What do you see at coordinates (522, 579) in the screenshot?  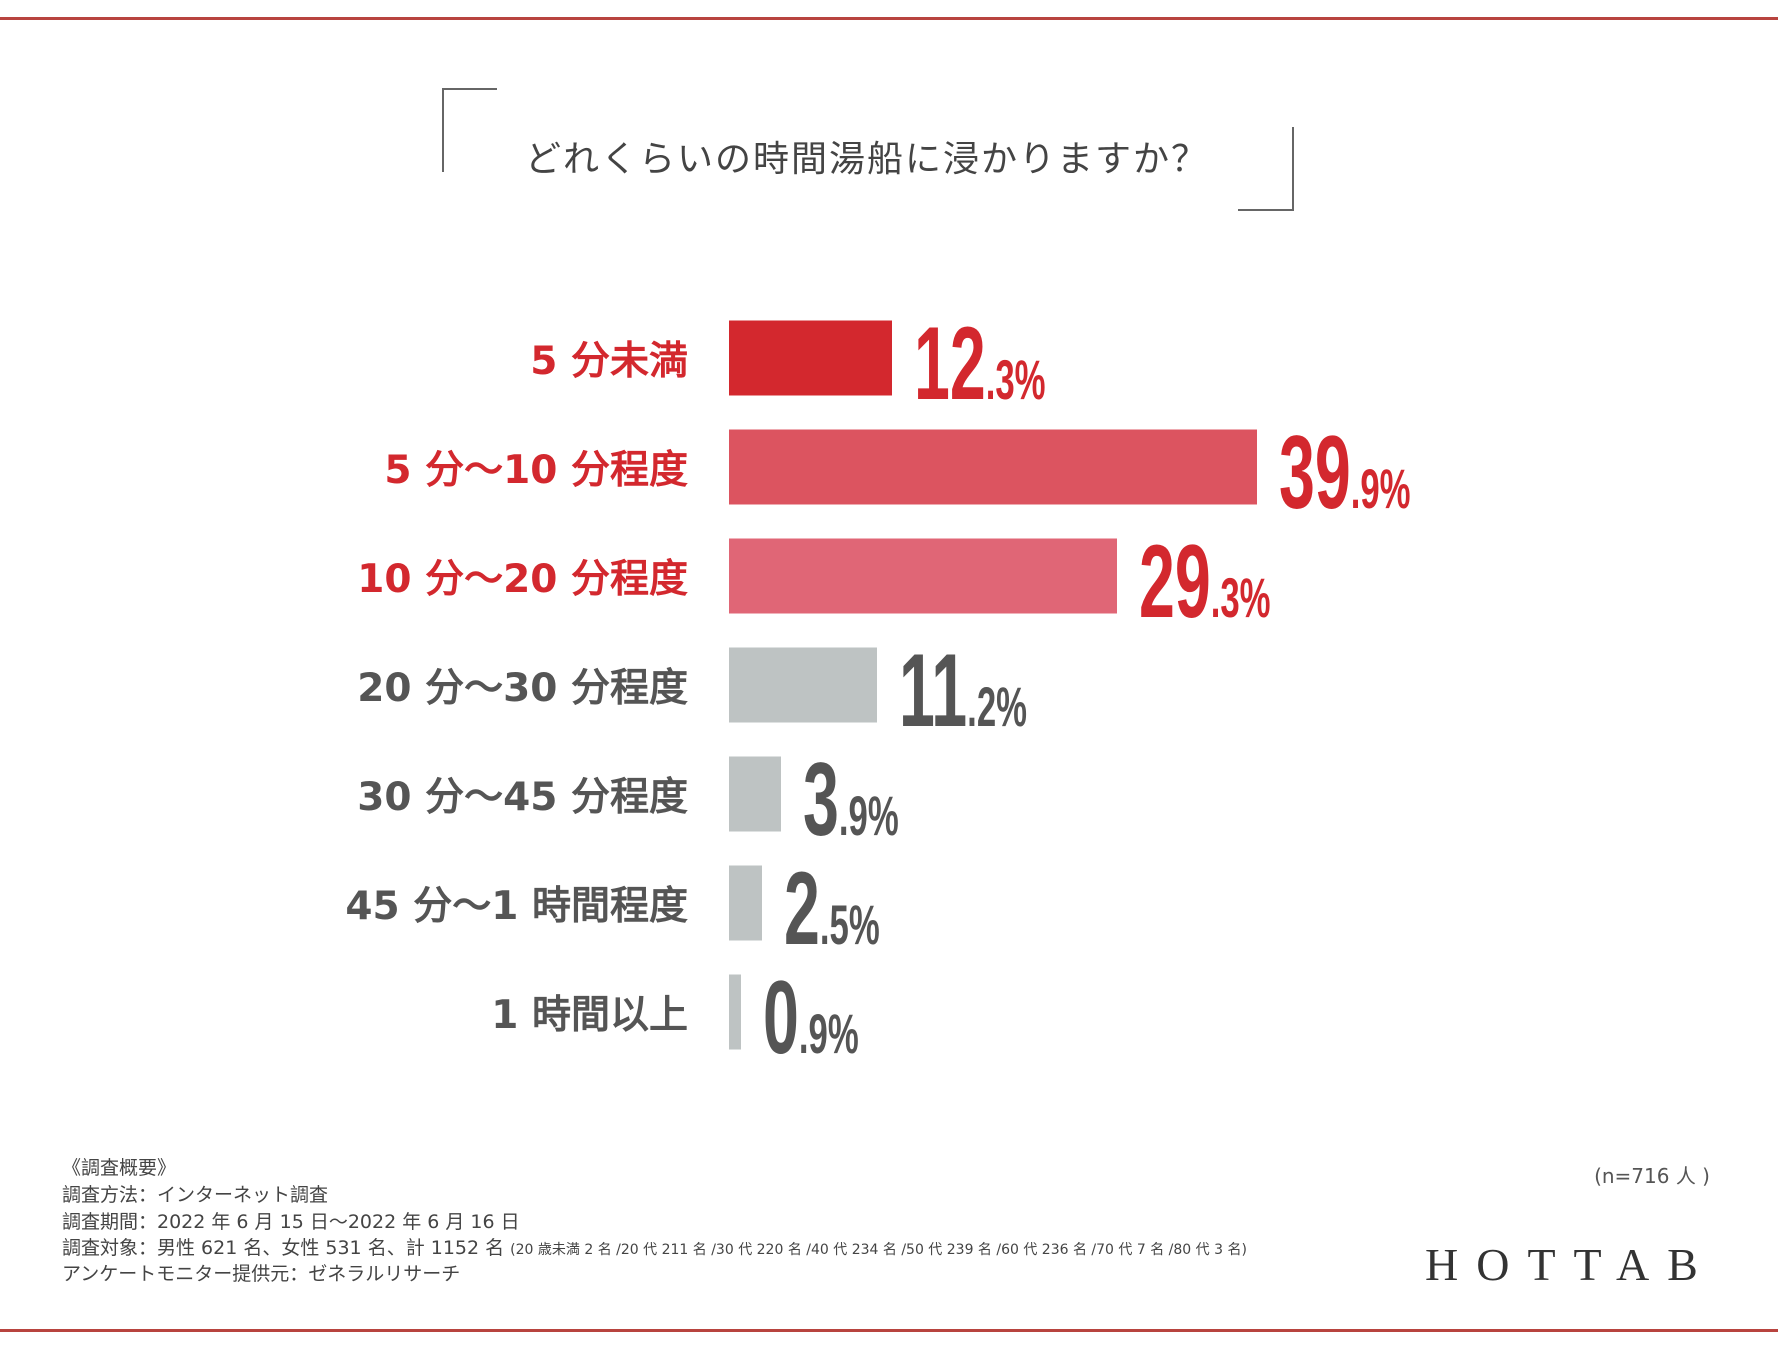 I see `category-label: 10 分〜20 分程度` at bounding box center [522, 579].